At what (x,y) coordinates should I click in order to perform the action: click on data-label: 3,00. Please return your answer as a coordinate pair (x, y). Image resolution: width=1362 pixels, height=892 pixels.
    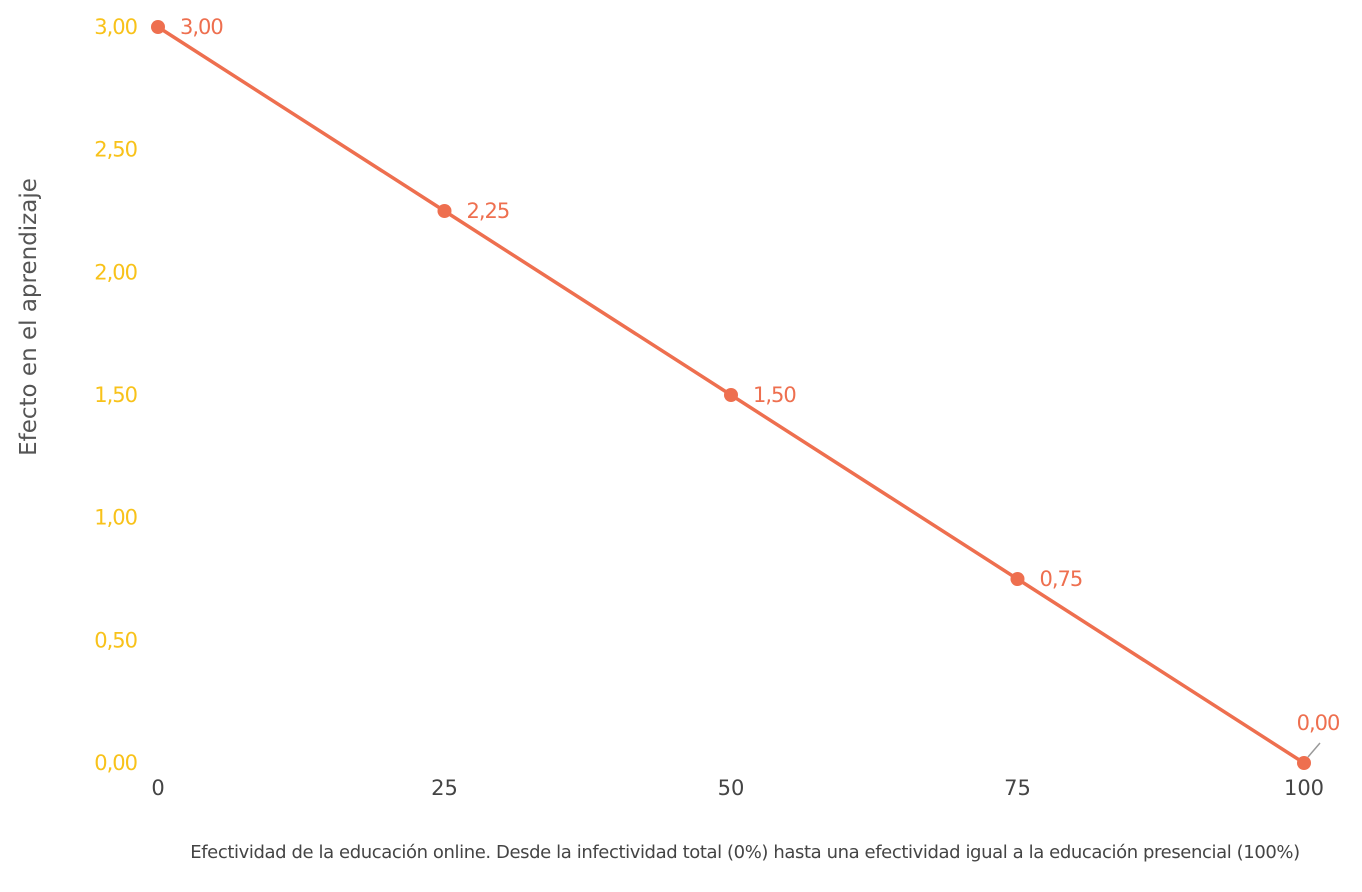
    Looking at the image, I should click on (201, 27).